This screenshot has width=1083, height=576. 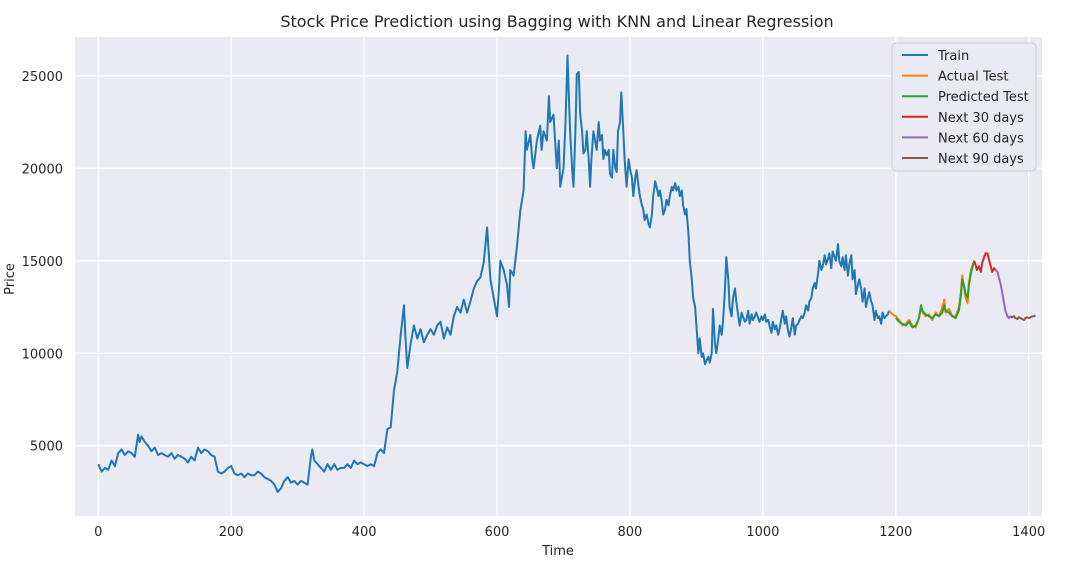 I want to click on series-line-next-60-days, so click(x=1002, y=294).